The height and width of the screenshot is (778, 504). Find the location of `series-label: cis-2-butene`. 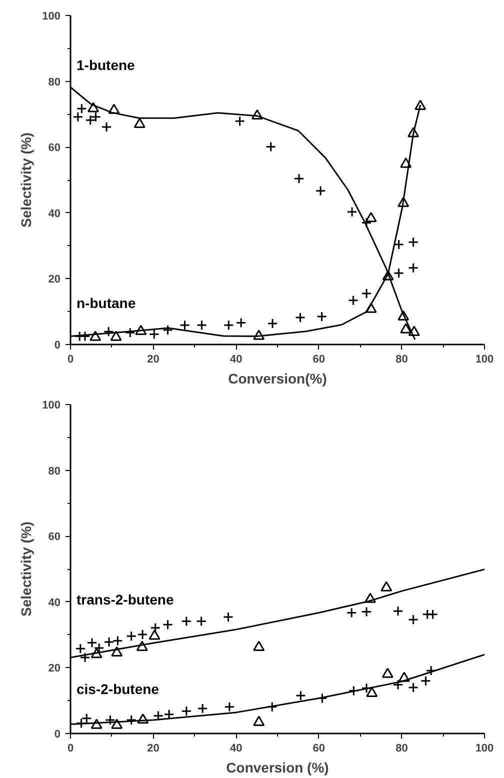

series-label: cis-2-butene is located at coordinates (118, 689).